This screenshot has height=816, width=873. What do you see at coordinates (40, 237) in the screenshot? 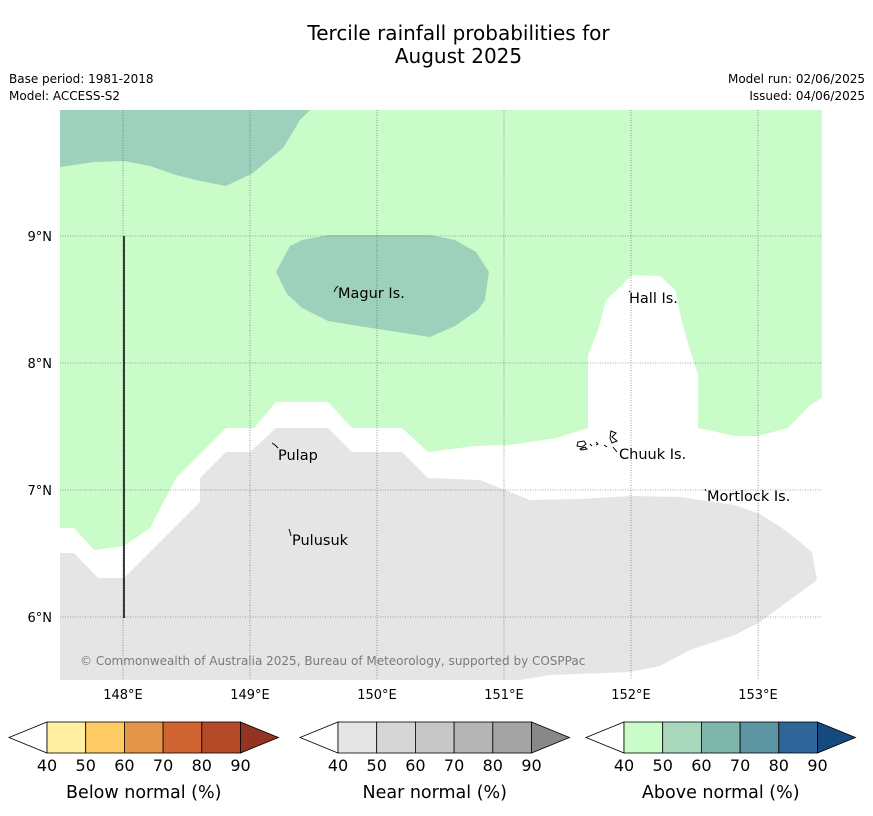
I see `lat-tick-9: 9°N` at bounding box center [40, 237].